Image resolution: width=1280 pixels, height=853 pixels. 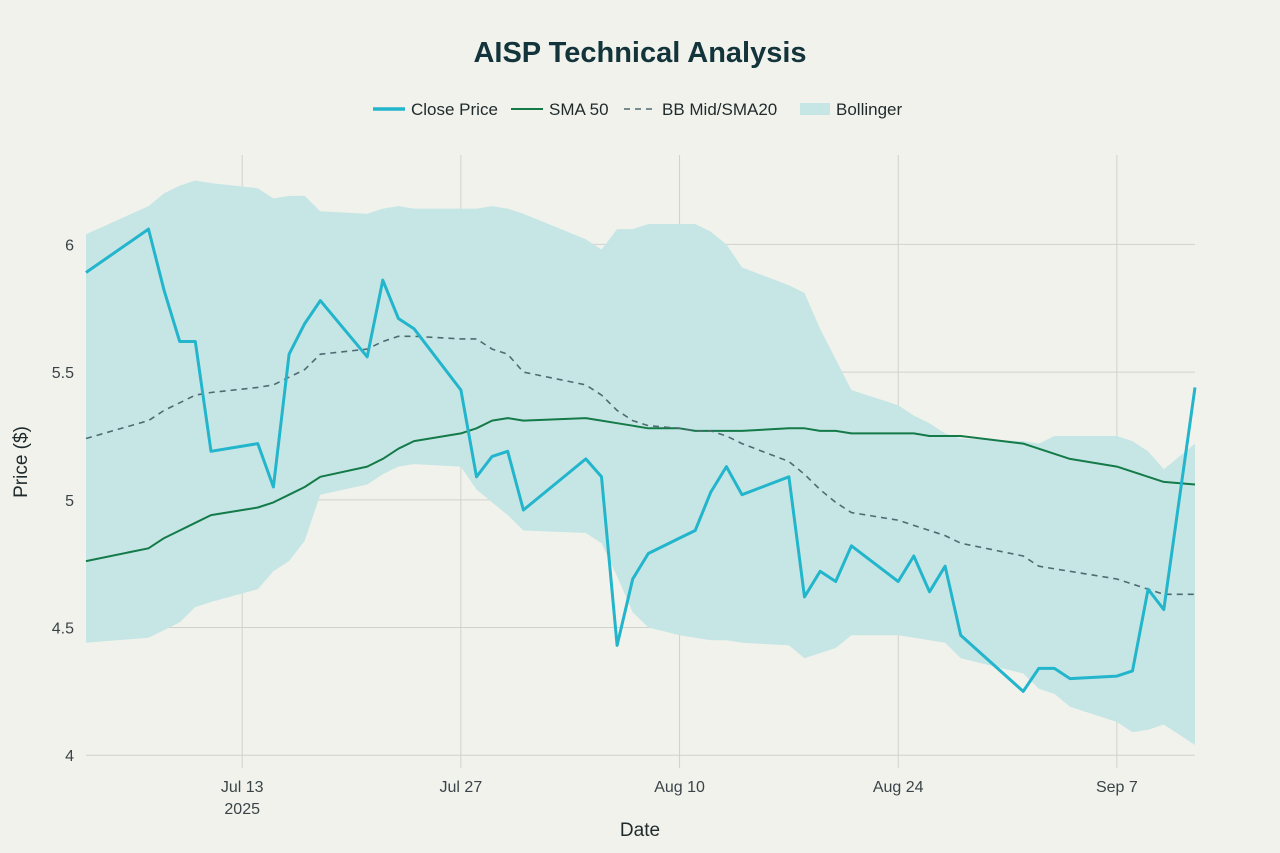 What do you see at coordinates (679, 787) in the screenshot?
I see `x-tick-label: Aug 10` at bounding box center [679, 787].